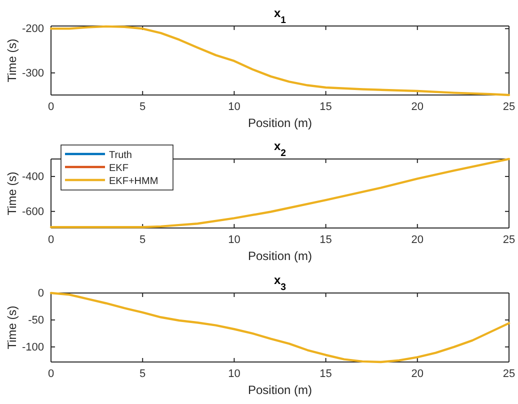  What do you see at coordinates (133, 181) in the screenshot?
I see `legend-label: EKF+HMM` at bounding box center [133, 181].